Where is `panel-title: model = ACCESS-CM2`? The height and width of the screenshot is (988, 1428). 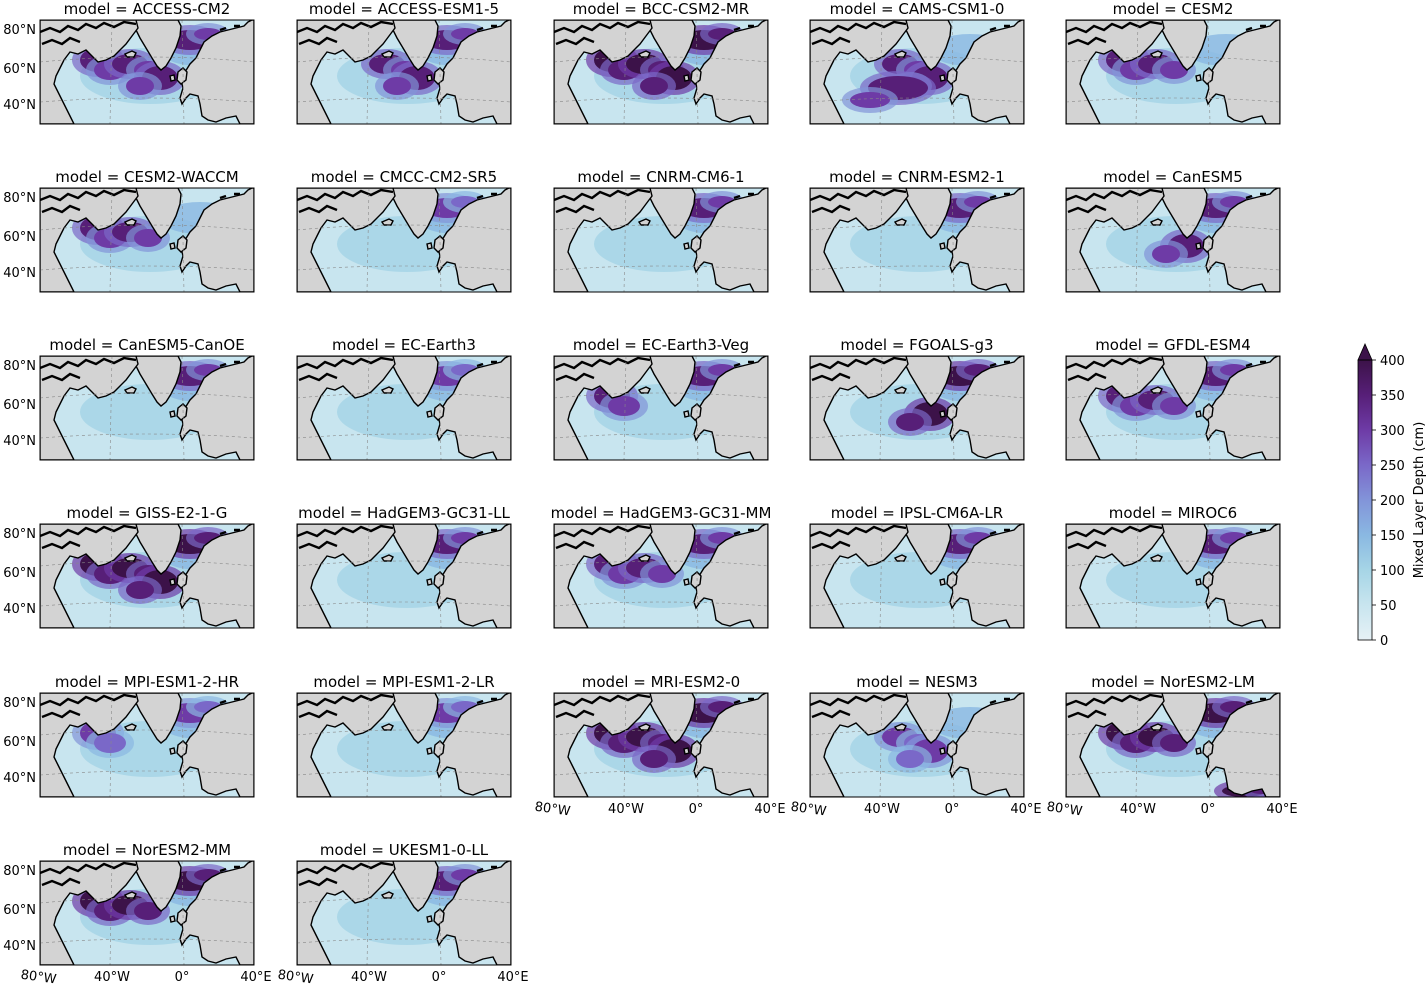
panel-title: model = ACCESS-CM2 is located at coordinates (147, 9).